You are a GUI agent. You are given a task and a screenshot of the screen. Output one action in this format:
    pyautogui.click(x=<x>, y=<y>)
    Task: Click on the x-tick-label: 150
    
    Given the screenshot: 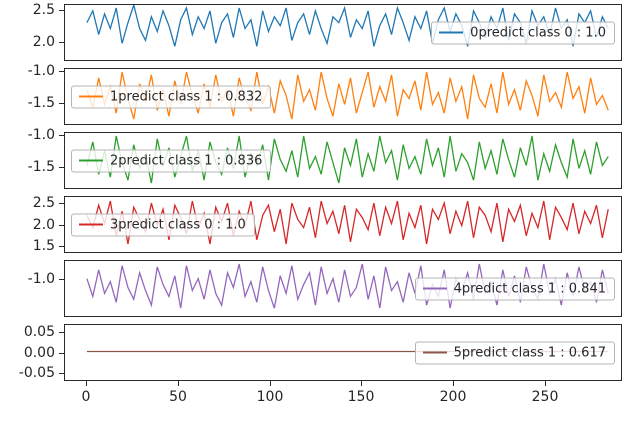 What is the action you would take?
    pyautogui.click(x=361, y=397)
    